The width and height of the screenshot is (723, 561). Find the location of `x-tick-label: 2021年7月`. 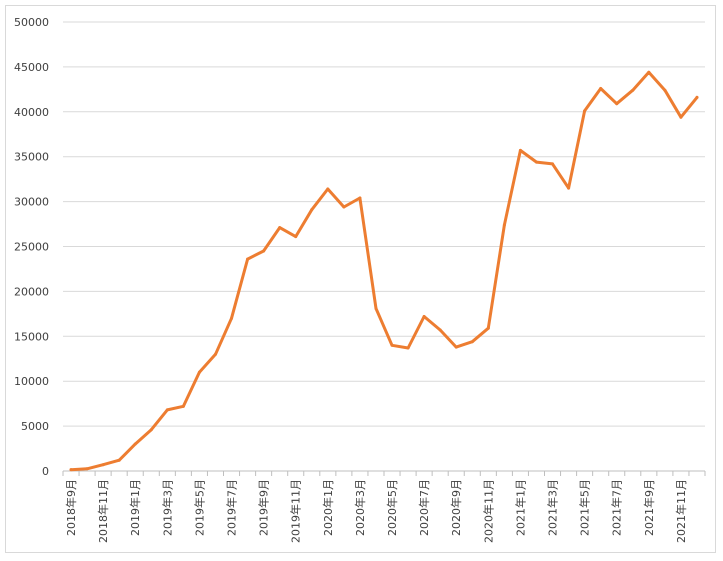

x-tick-label: 2021年7月 is located at coordinates (617, 507).